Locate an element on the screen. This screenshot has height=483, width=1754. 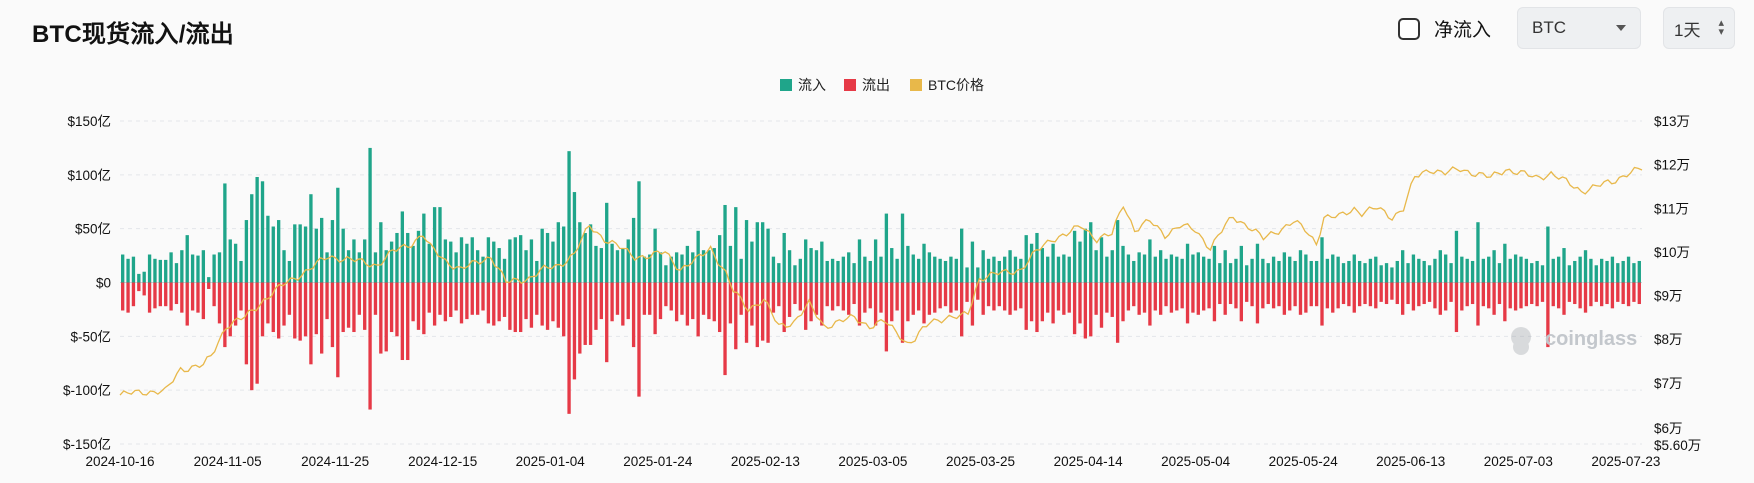
period-select: 1天 ▴ ▾ is located at coordinates (1699, 28).